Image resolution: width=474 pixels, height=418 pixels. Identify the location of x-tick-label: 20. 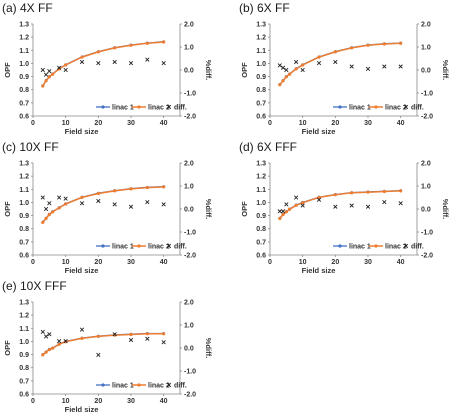
(98, 401).